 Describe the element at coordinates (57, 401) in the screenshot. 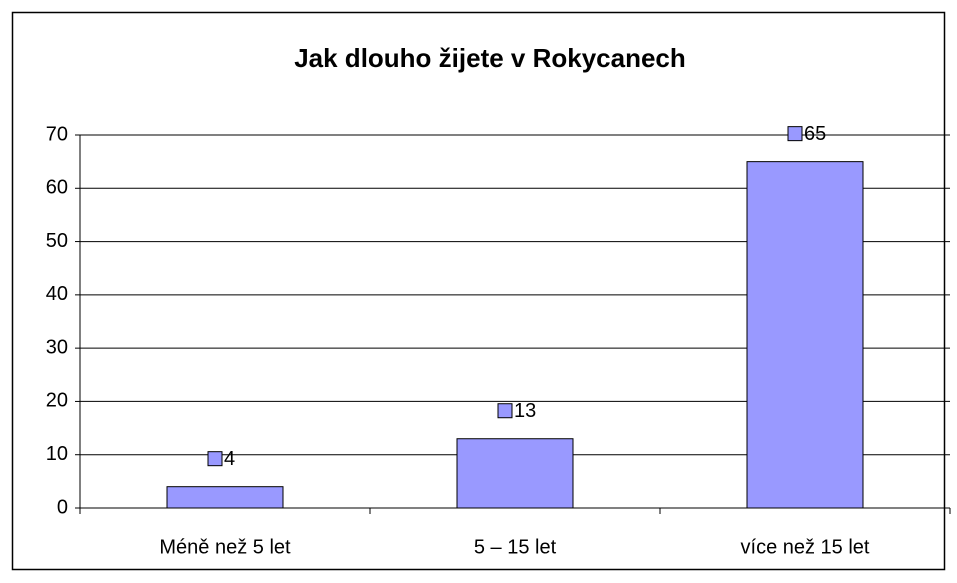

I see `y-tick-label: 20` at that location.